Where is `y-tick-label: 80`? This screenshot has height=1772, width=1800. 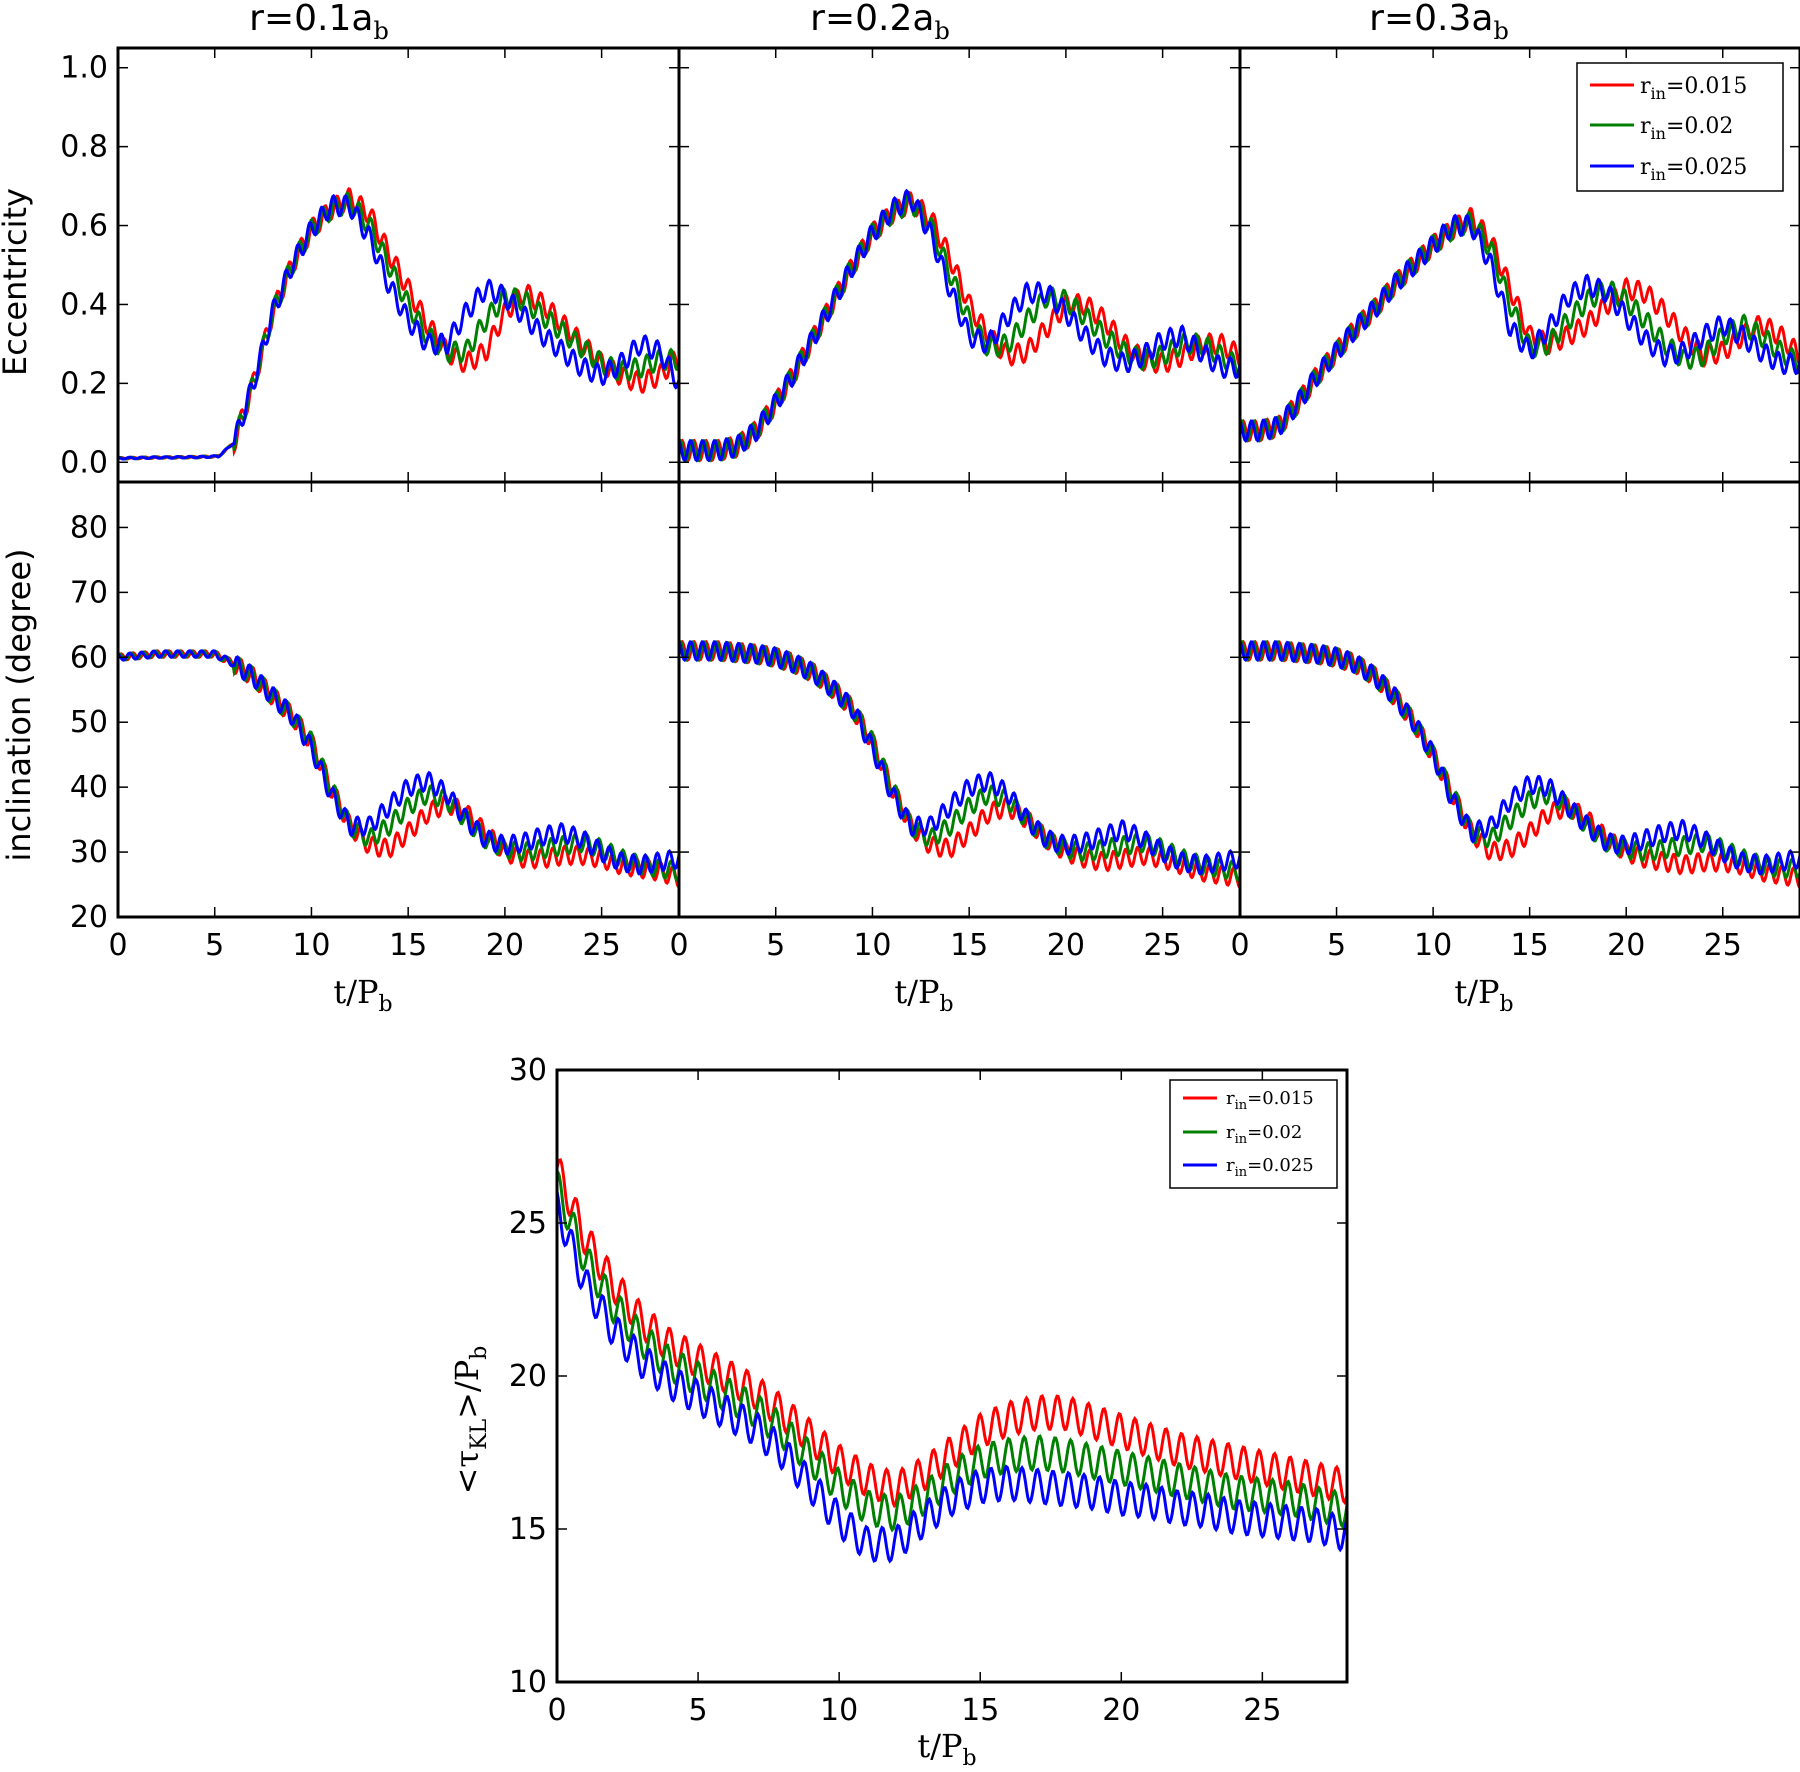 y-tick-label: 80 is located at coordinates (89, 527).